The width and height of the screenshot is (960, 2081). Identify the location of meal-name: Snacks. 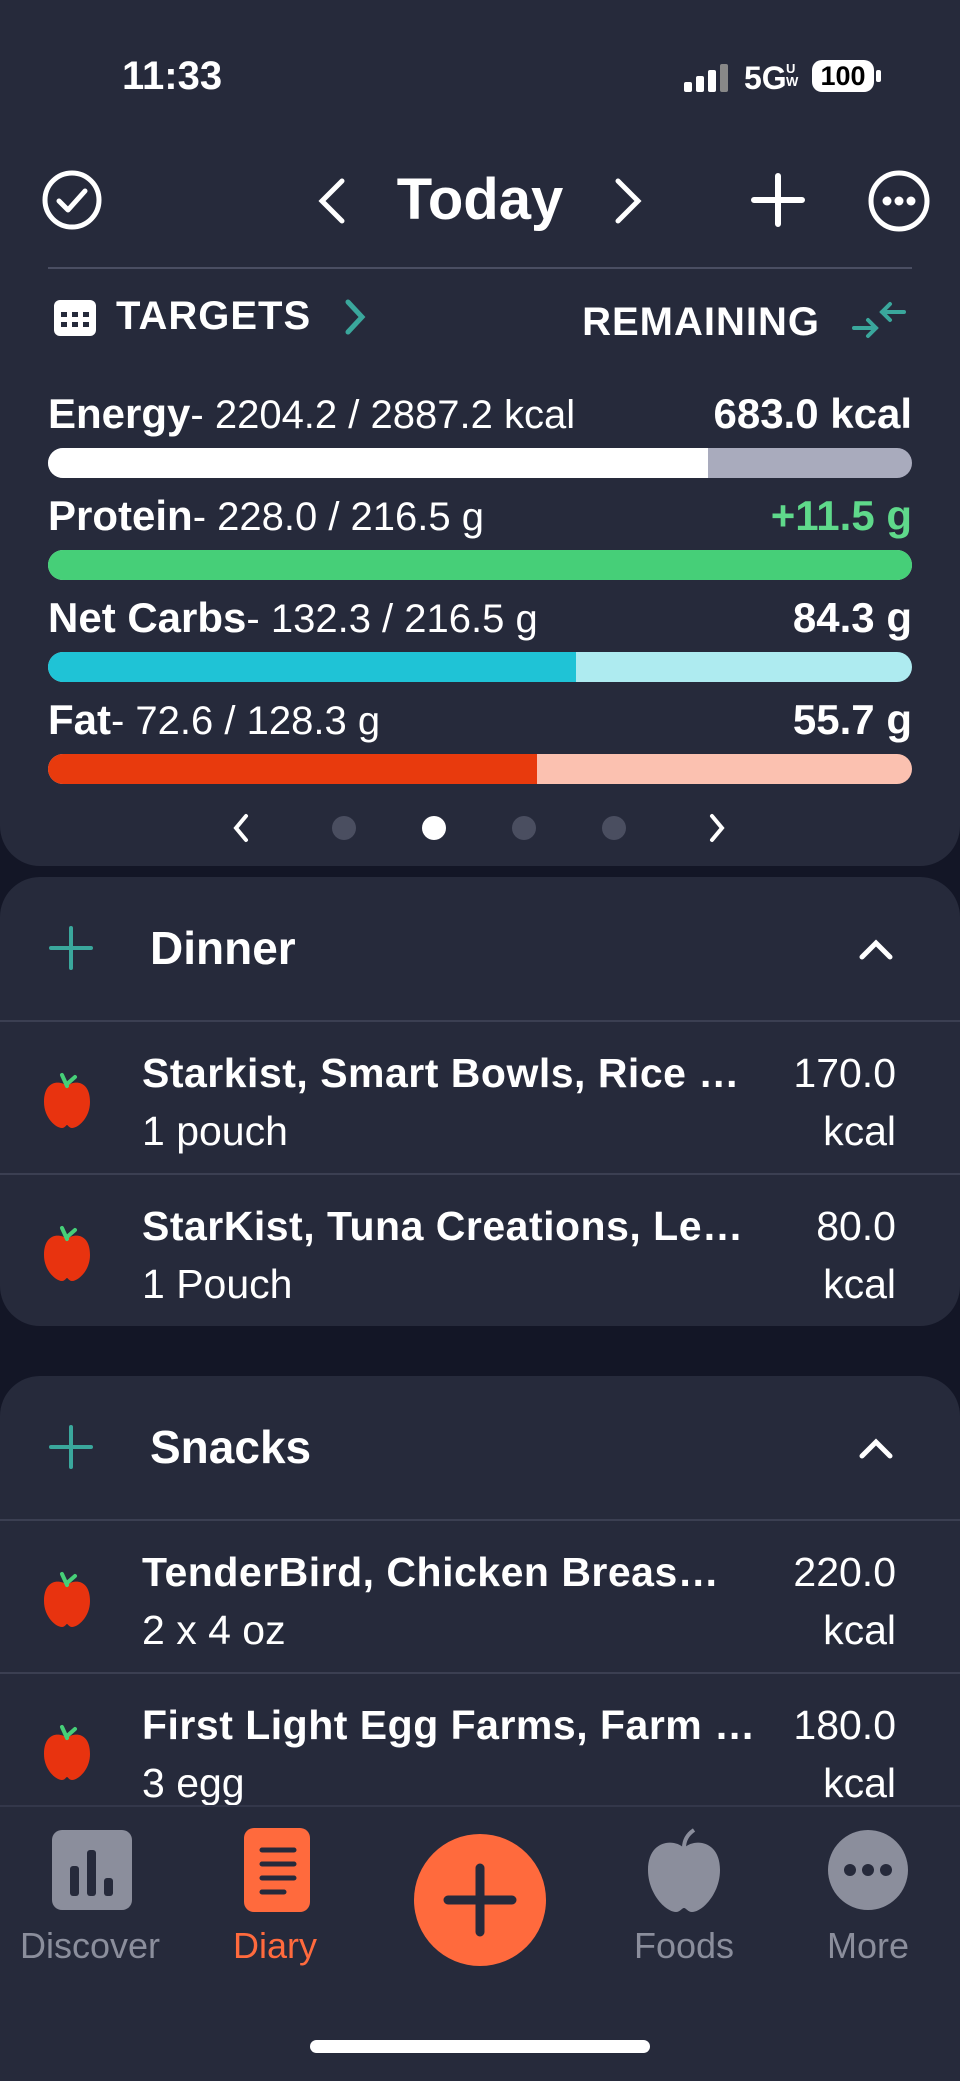
(231, 1447).